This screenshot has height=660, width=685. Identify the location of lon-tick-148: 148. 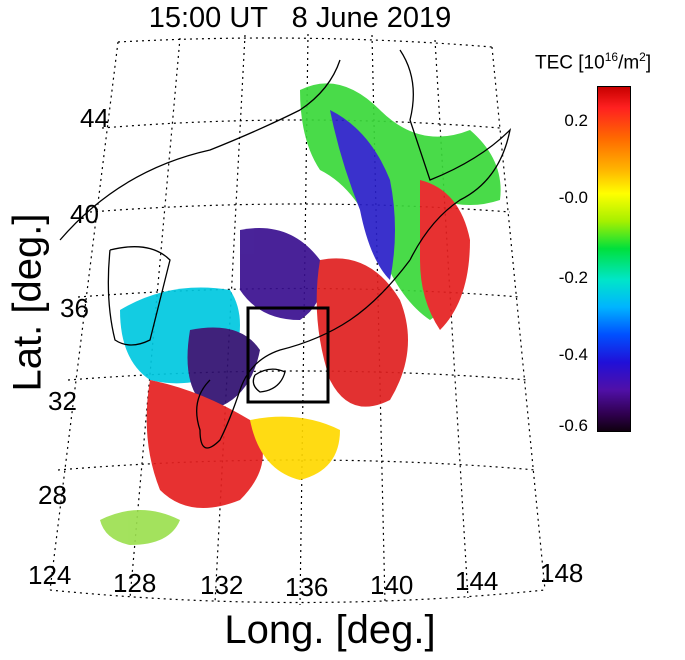
(562, 573).